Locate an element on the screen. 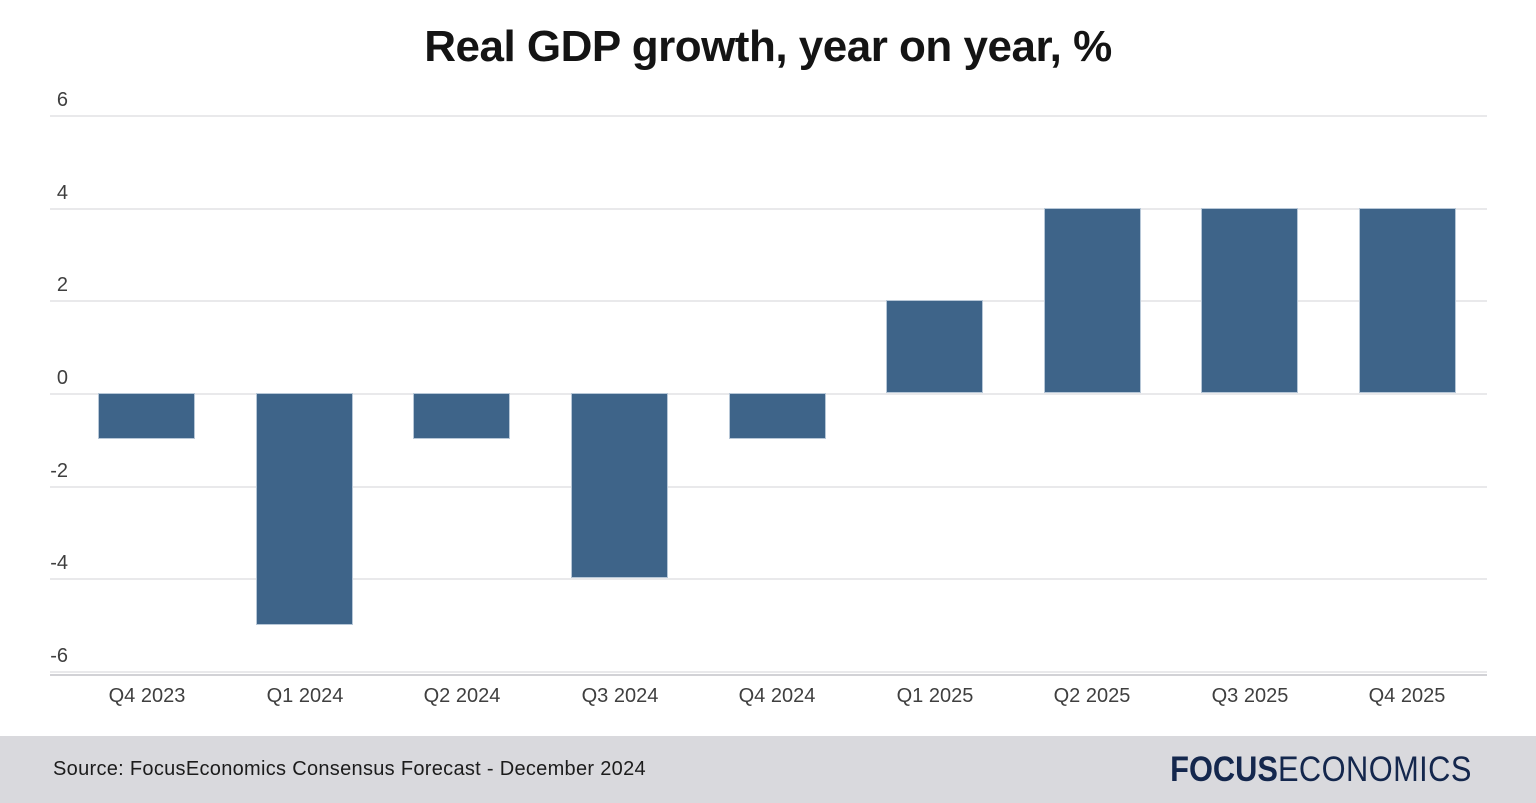 The height and width of the screenshot is (803, 1536). bar-q3-2025 is located at coordinates (1249, 300).